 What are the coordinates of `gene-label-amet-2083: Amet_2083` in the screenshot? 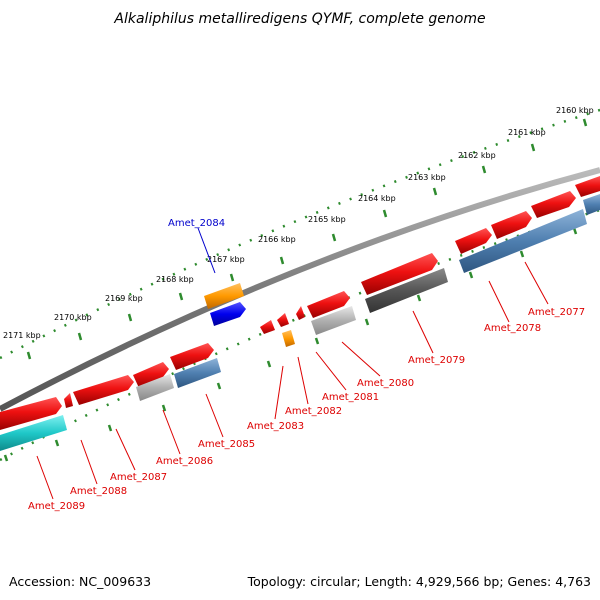 It's located at (275, 426).